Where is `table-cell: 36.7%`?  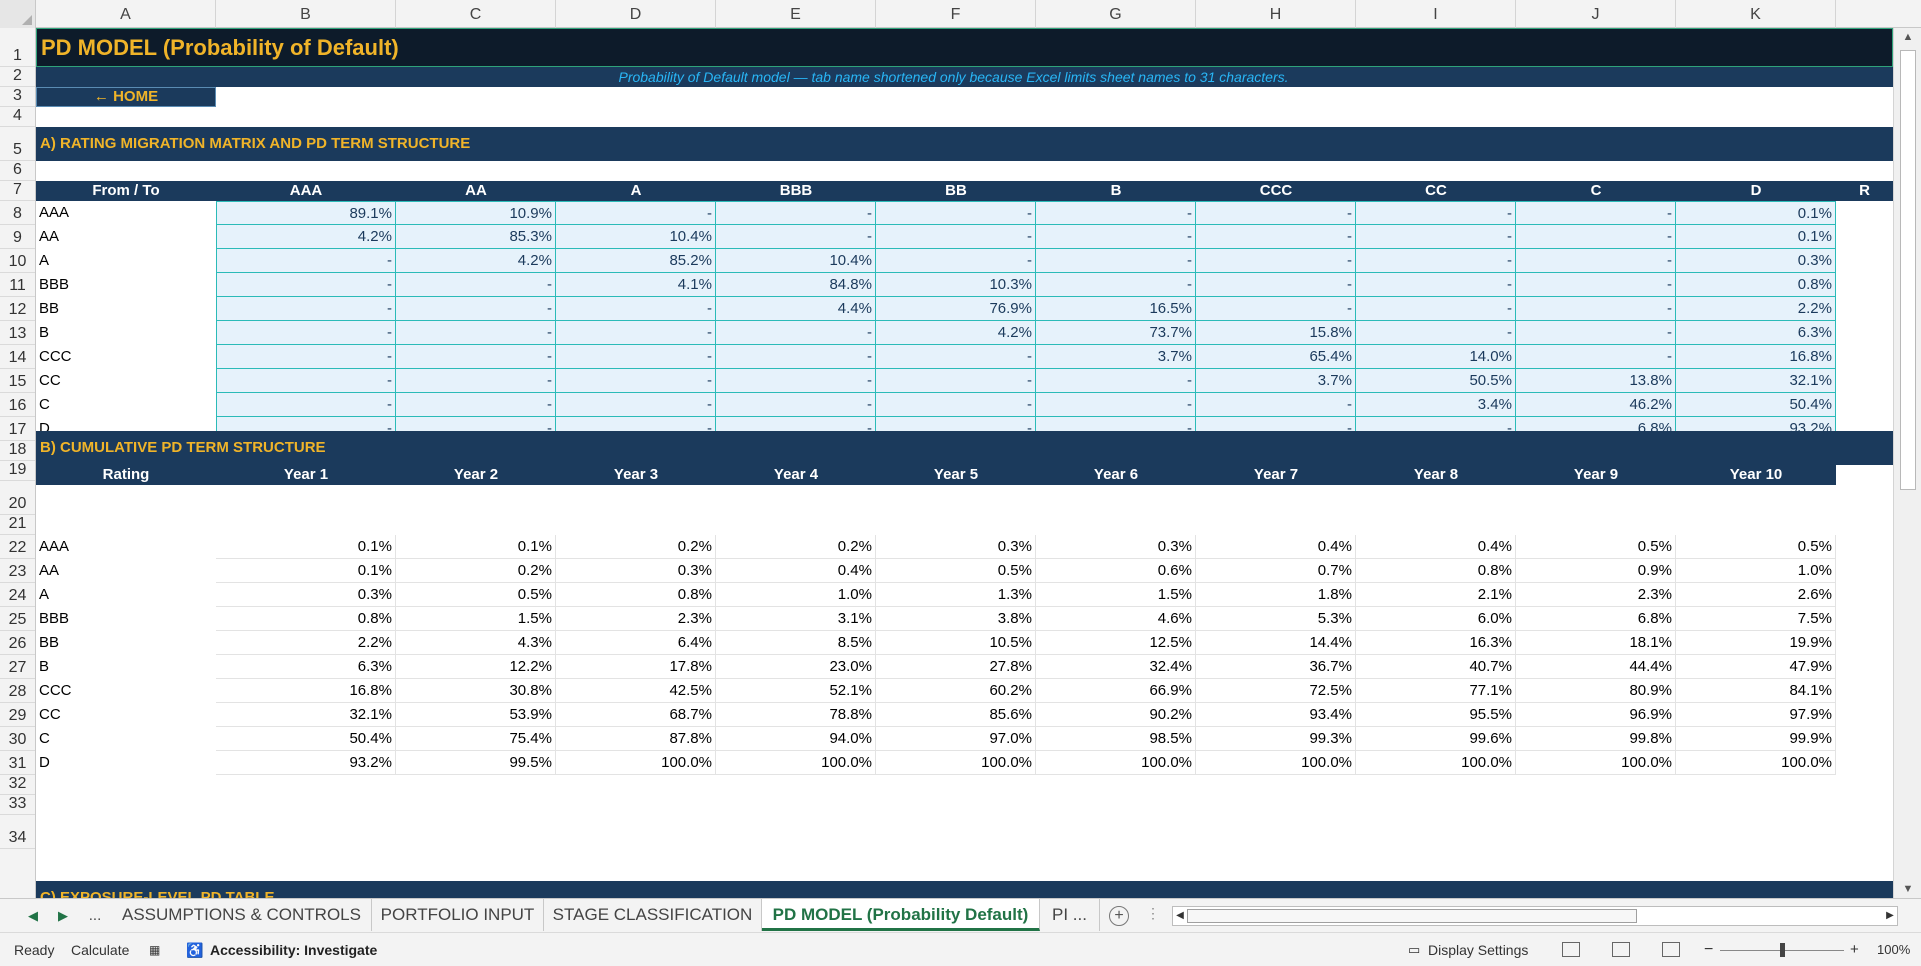
table-cell: 36.7% is located at coordinates (1276, 667).